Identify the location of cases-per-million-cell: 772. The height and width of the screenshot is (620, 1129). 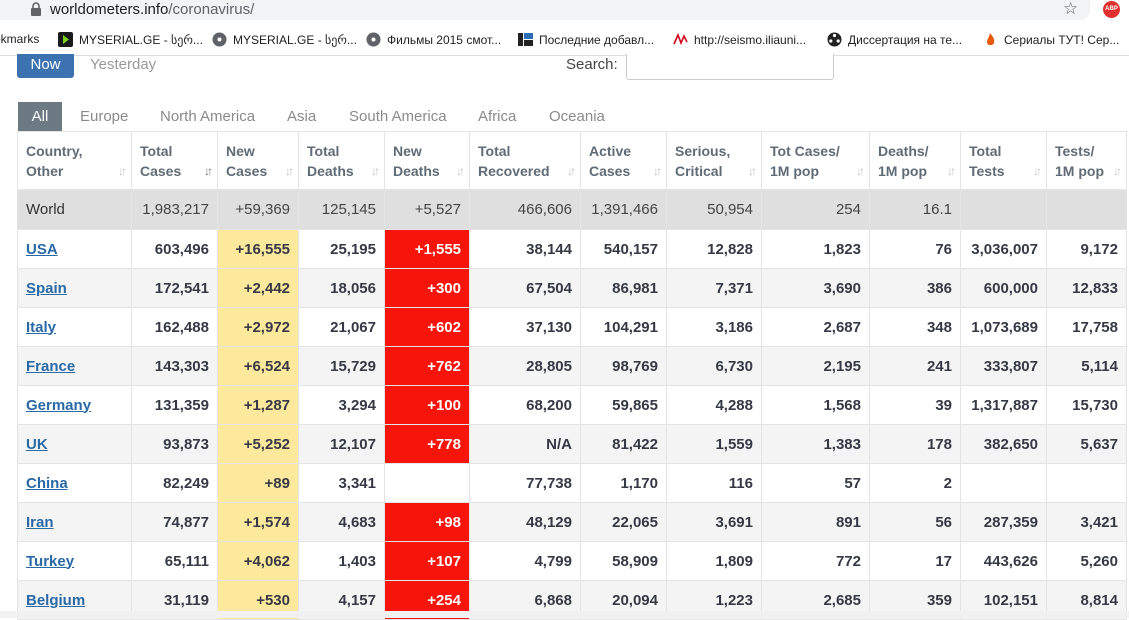
(815, 561).